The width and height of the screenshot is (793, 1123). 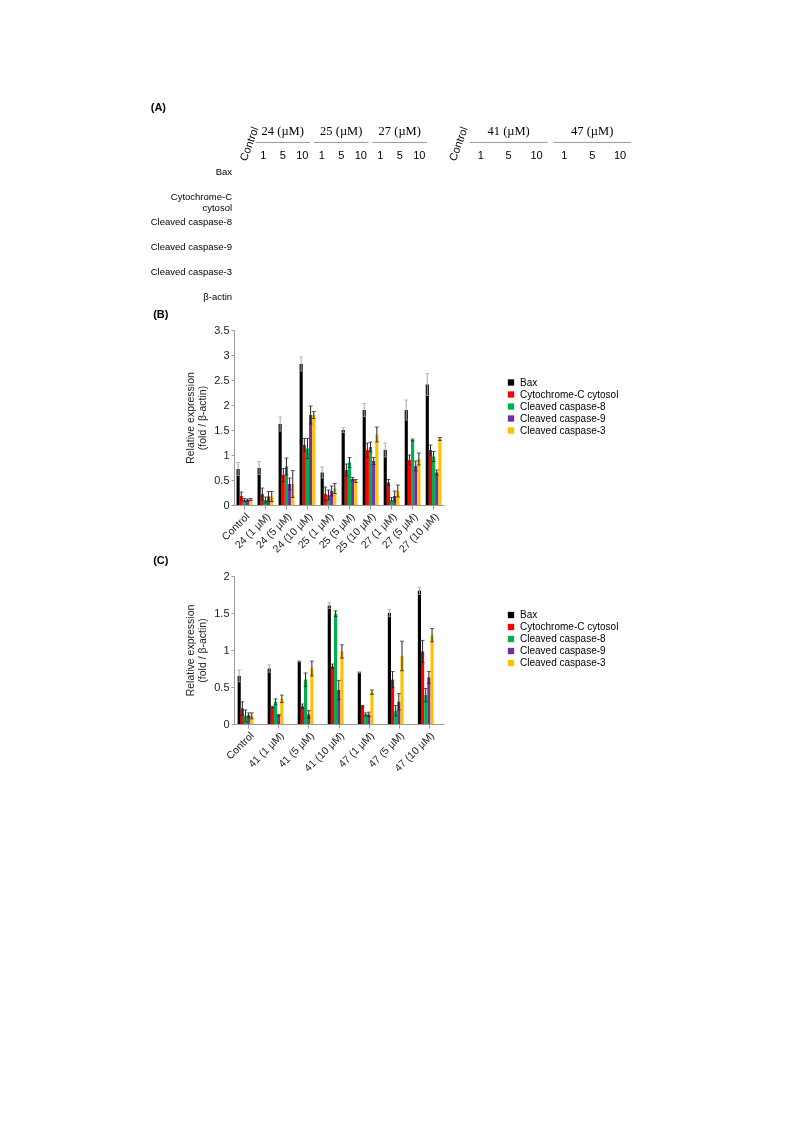 What do you see at coordinates (508, 131) in the screenshot?
I see `text: 41 (µM)` at bounding box center [508, 131].